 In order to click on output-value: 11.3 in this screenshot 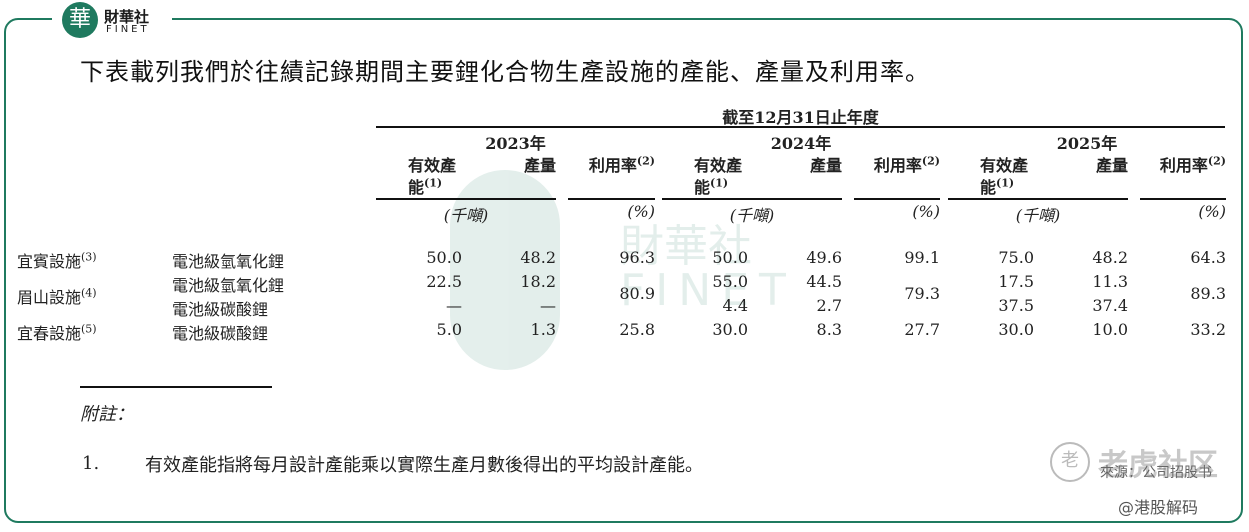, I will do `click(1110, 281)`.